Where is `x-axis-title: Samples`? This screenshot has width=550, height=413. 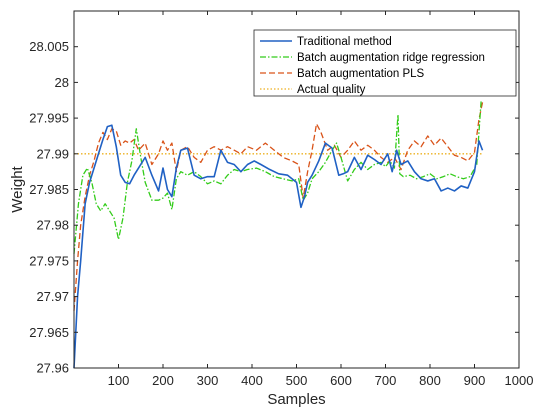 x-axis-title: Samples is located at coordinates (296, 399).